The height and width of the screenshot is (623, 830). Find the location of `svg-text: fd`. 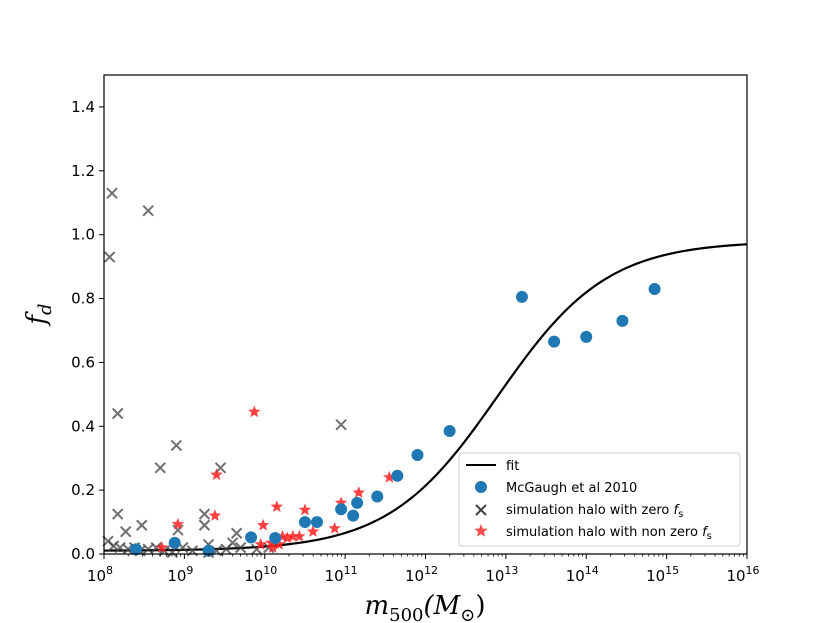

svg-text: fd is located at coordinates (39, 314).